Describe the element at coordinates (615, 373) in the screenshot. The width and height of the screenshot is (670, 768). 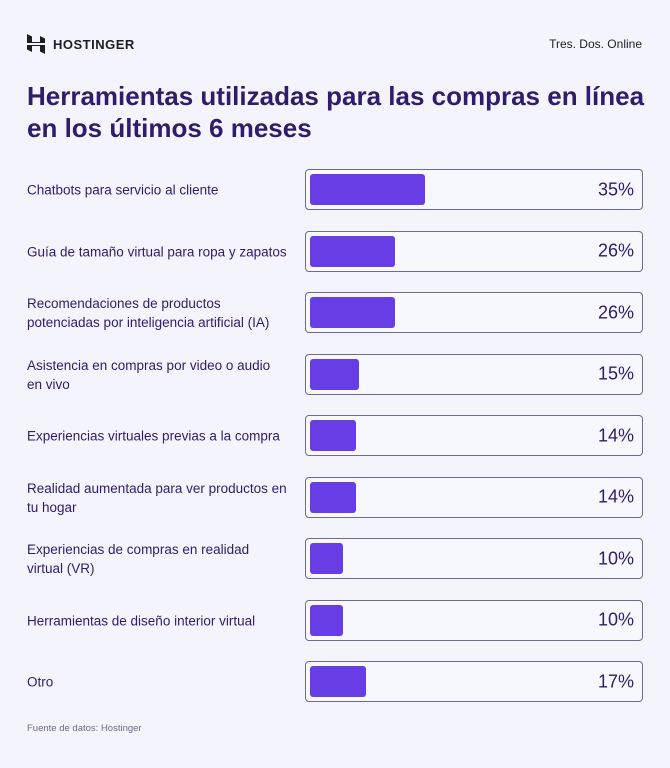
I see `value-label: 15%` at that location.